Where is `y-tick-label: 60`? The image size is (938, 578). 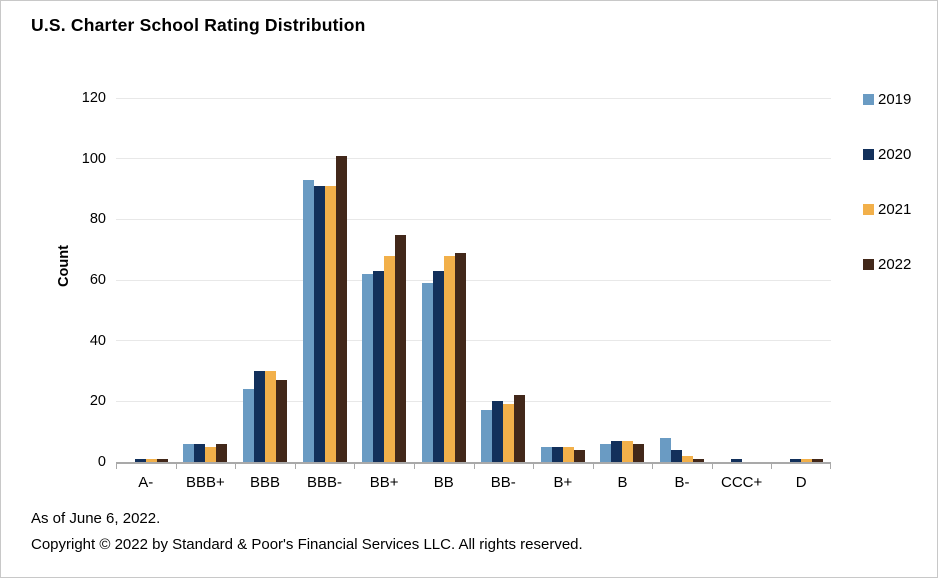
y-tick-label: 60 is located at coordinates (97, 280).